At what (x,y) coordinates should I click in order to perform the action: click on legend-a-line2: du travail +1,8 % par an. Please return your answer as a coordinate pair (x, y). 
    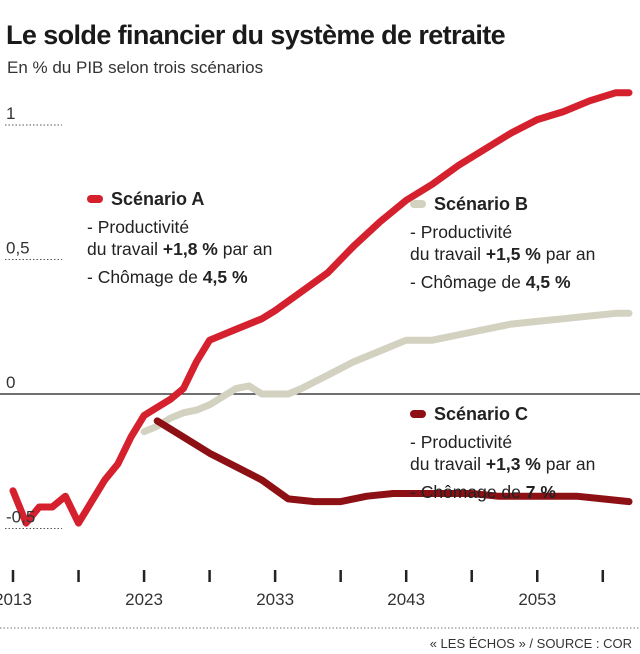
    Looking at the image, I should click on (180, 249).